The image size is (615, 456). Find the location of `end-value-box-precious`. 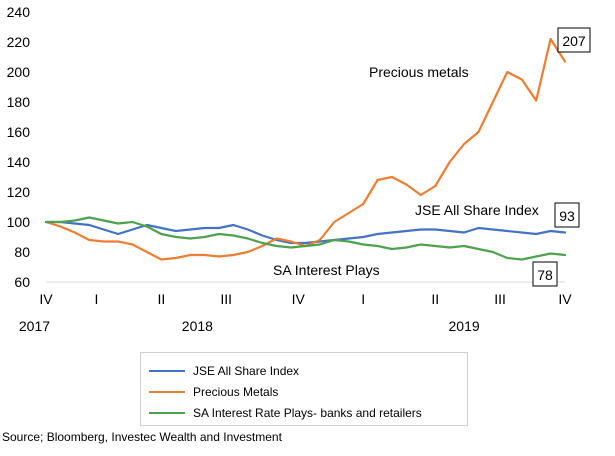

end-value-box-precious is located at coordinates (574, 40).